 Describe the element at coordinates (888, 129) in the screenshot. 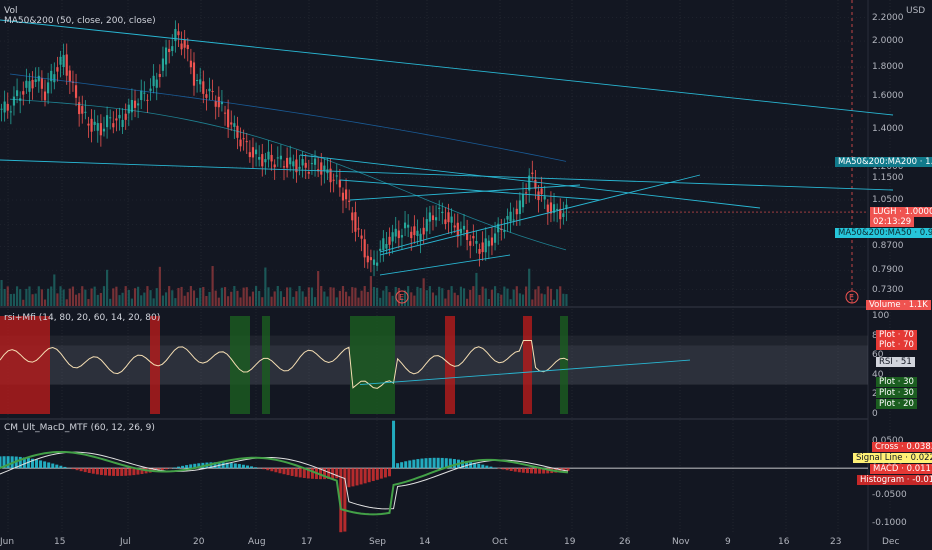

I see `price-tick-label: 1.4000` at that location.